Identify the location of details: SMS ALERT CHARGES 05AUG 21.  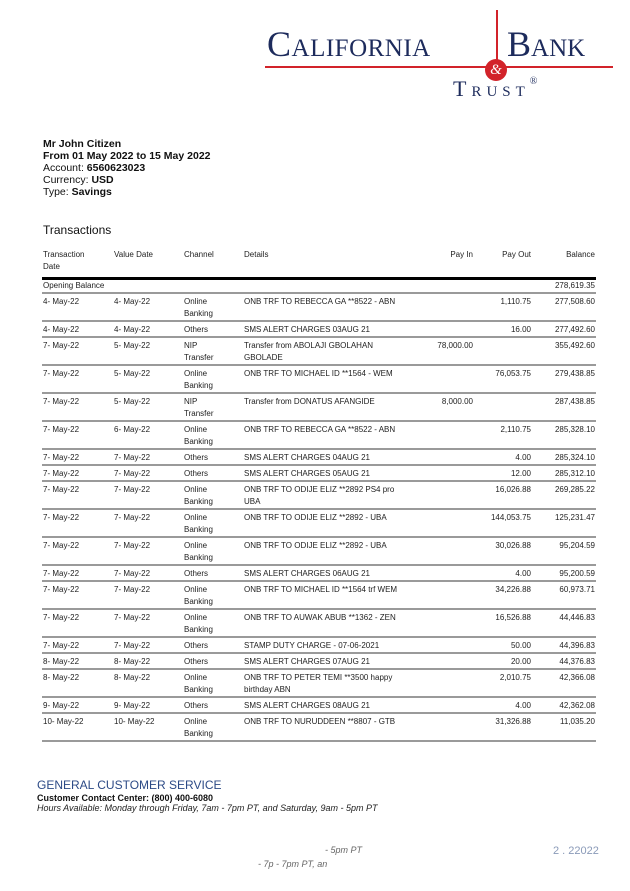
(333, 473).